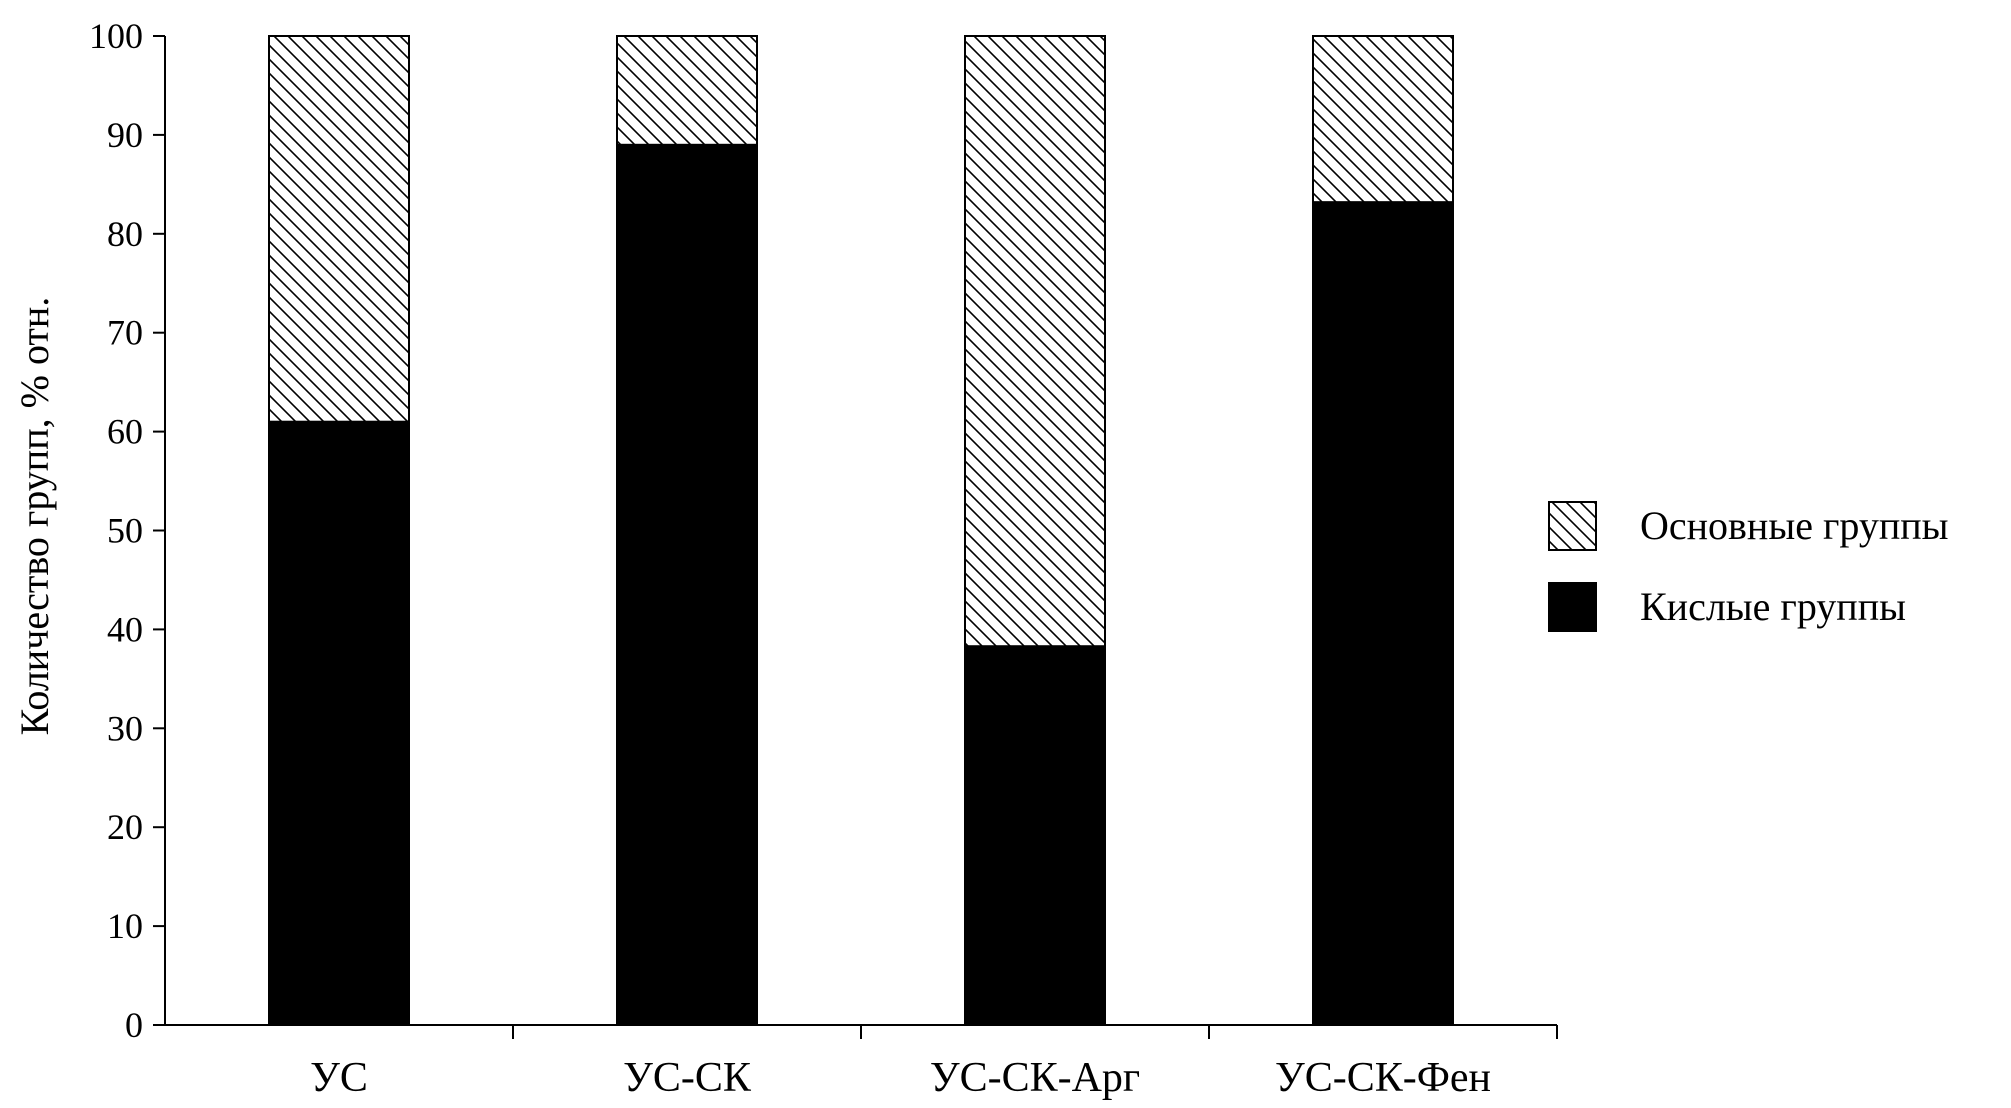  What do you see at coordinates (1748, 566) in the screenshot?
I see `legend: Основные группы Кислые группы` at bounding box center [1748, 566].